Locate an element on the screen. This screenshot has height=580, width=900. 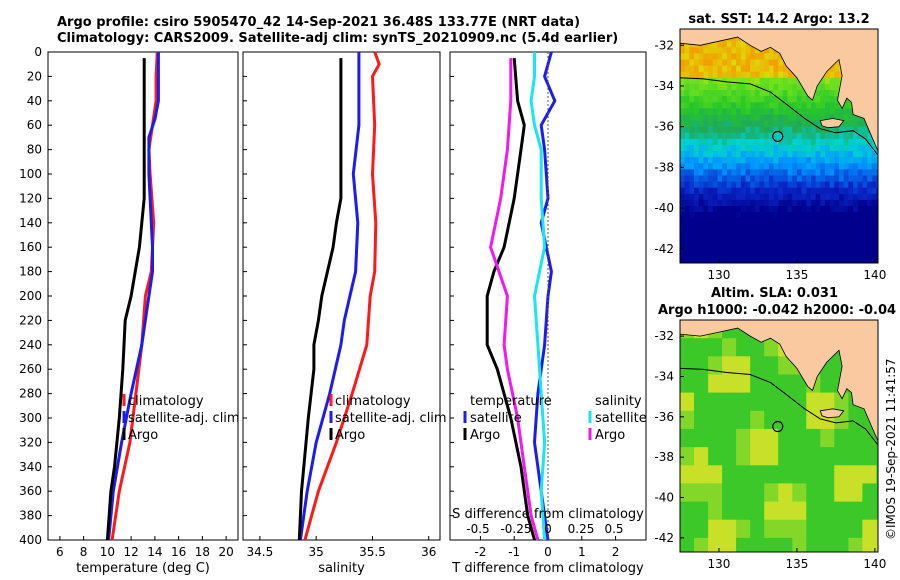
x-tick-label: -2 is located at coordinates (480, 552).